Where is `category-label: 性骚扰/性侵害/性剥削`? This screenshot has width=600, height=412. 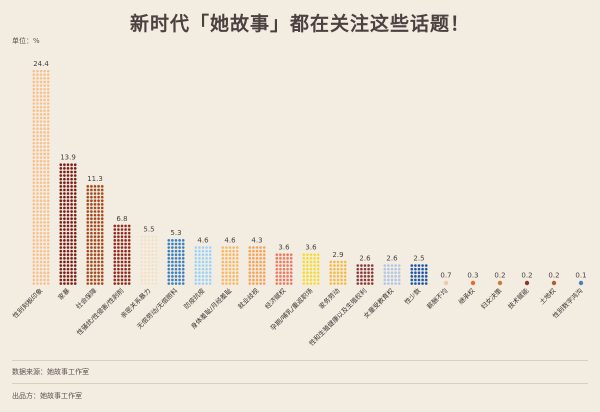
category-label: 性骚扰/性侵害/性剥削 is located at coordinates (100, 311).